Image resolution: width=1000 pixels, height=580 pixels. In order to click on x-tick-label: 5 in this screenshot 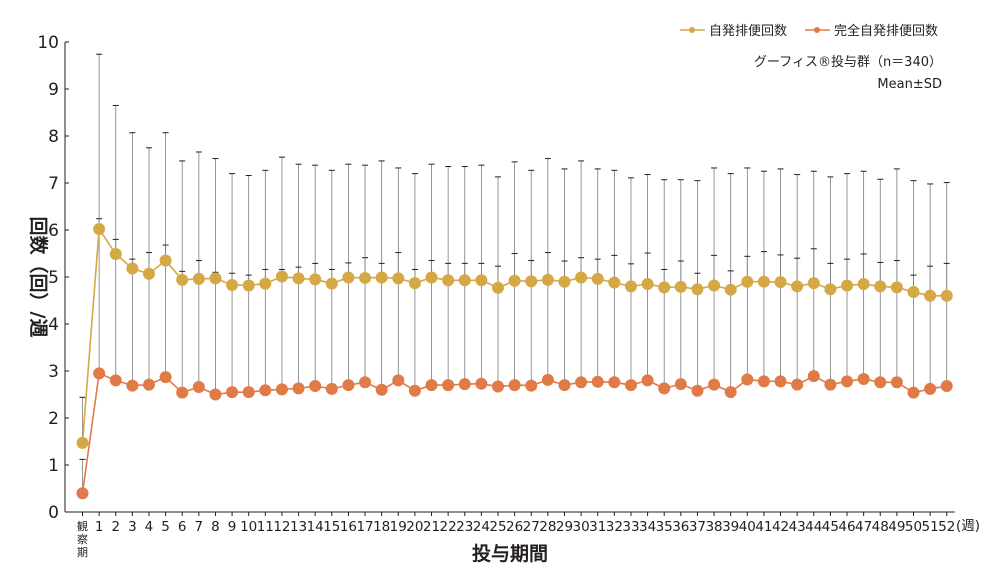, I will do `click(165, 527)`.